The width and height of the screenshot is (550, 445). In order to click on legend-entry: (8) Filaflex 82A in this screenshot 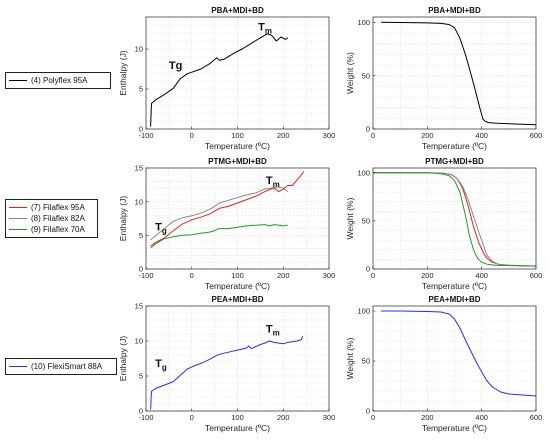, I will do `click(51, 218)`.